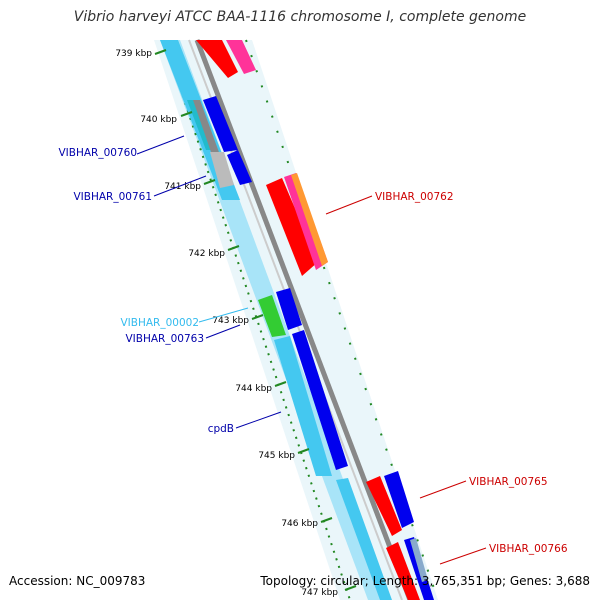  What do you see at coordinates (164, 339) in the screenshot?
I see `gene-label-vibhar-00763: VIBHAR_00763` at bounding box center [164, 339].